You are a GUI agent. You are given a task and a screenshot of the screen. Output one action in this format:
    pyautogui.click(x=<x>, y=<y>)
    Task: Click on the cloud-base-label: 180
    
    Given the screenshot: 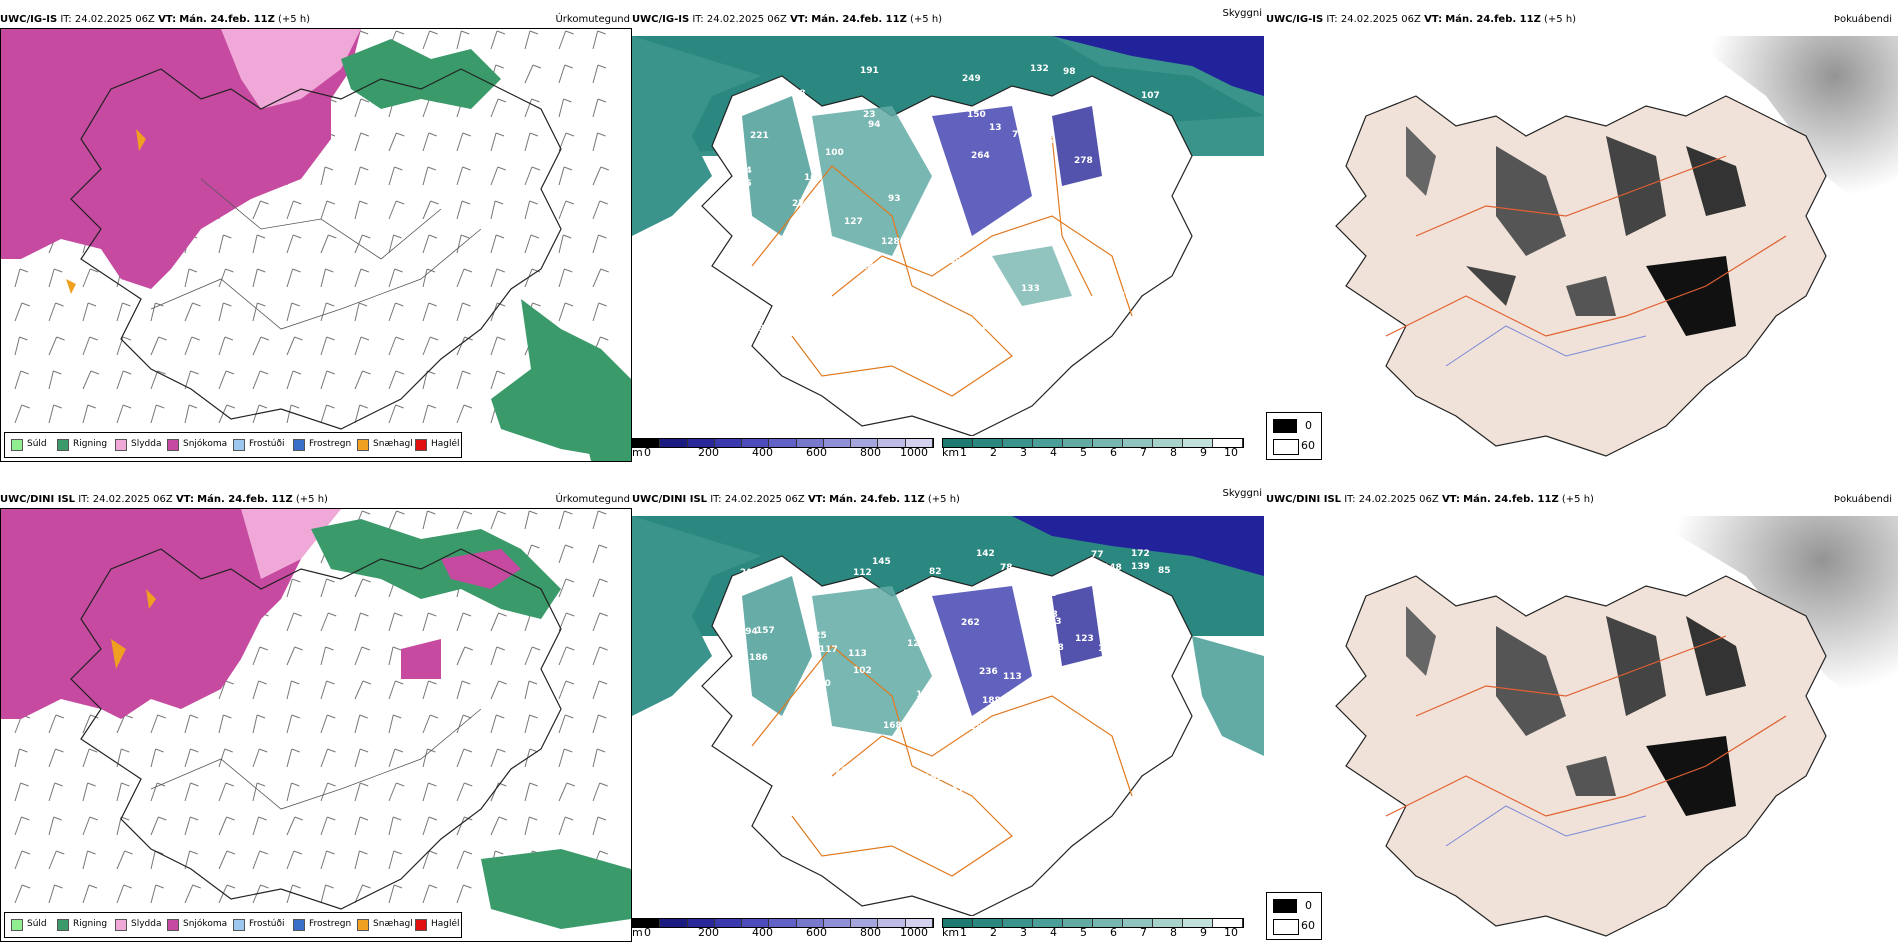 What is the action you would take?
    pyautogui.click(x=821, y=684)
    